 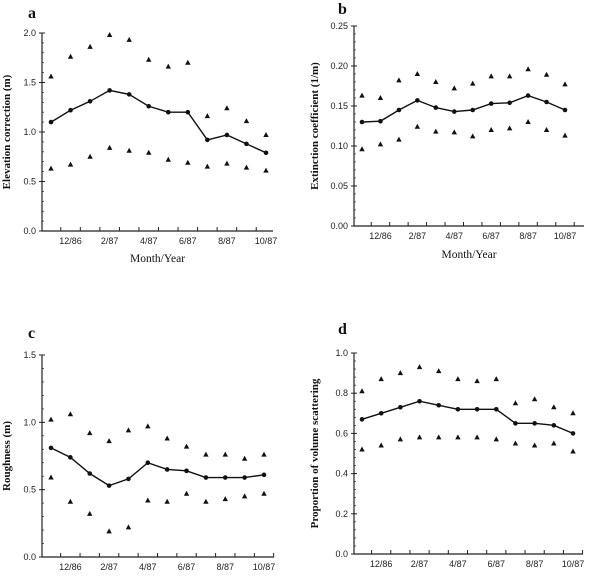 What do you see at coordinates (339, 26) in the screenshot?
I see `y-tick-label: 0.25` at bounding box center [339, 26].